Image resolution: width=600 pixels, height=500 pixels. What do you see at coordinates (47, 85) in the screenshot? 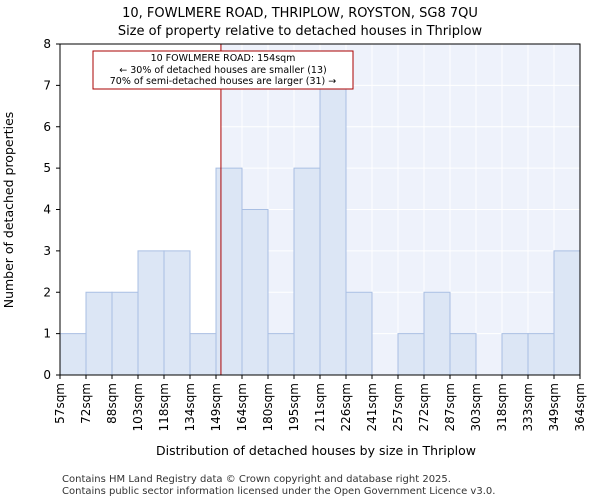
I see `y-tick-label: 7` at bounding box center [47, 85].